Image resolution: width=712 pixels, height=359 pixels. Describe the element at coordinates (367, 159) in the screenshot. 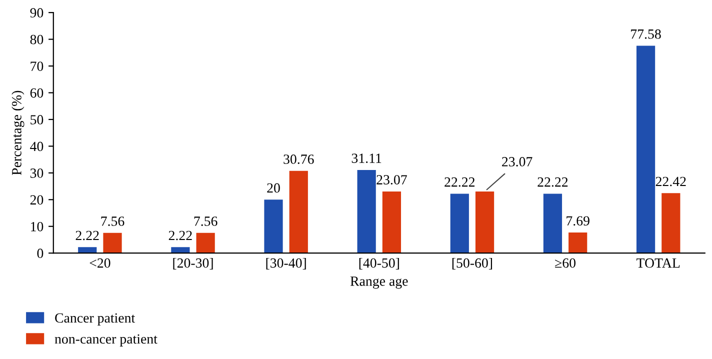

I see `data-label: 31.11` at that location.